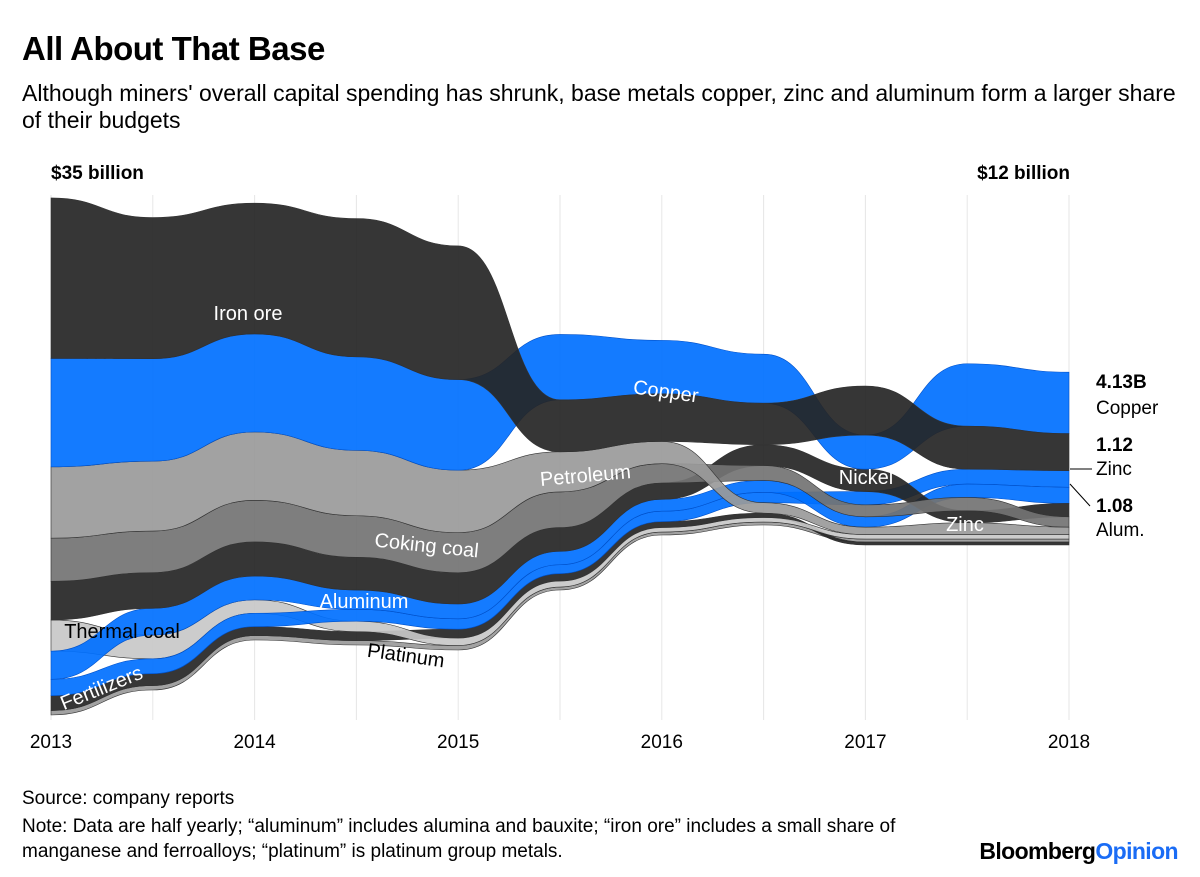  Describe the element at coordinates (406, 656) in the screenshot. I see `inline-label-platinum: Platinum` at that location.